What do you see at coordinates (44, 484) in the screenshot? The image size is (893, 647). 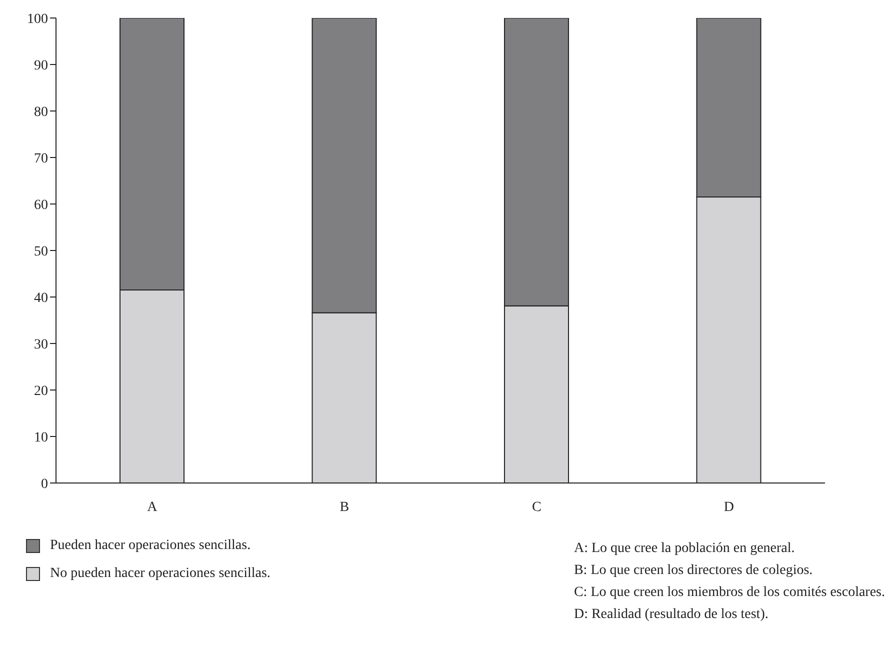 I see `y-tick-label: 0` at bounding box center [44, 484].